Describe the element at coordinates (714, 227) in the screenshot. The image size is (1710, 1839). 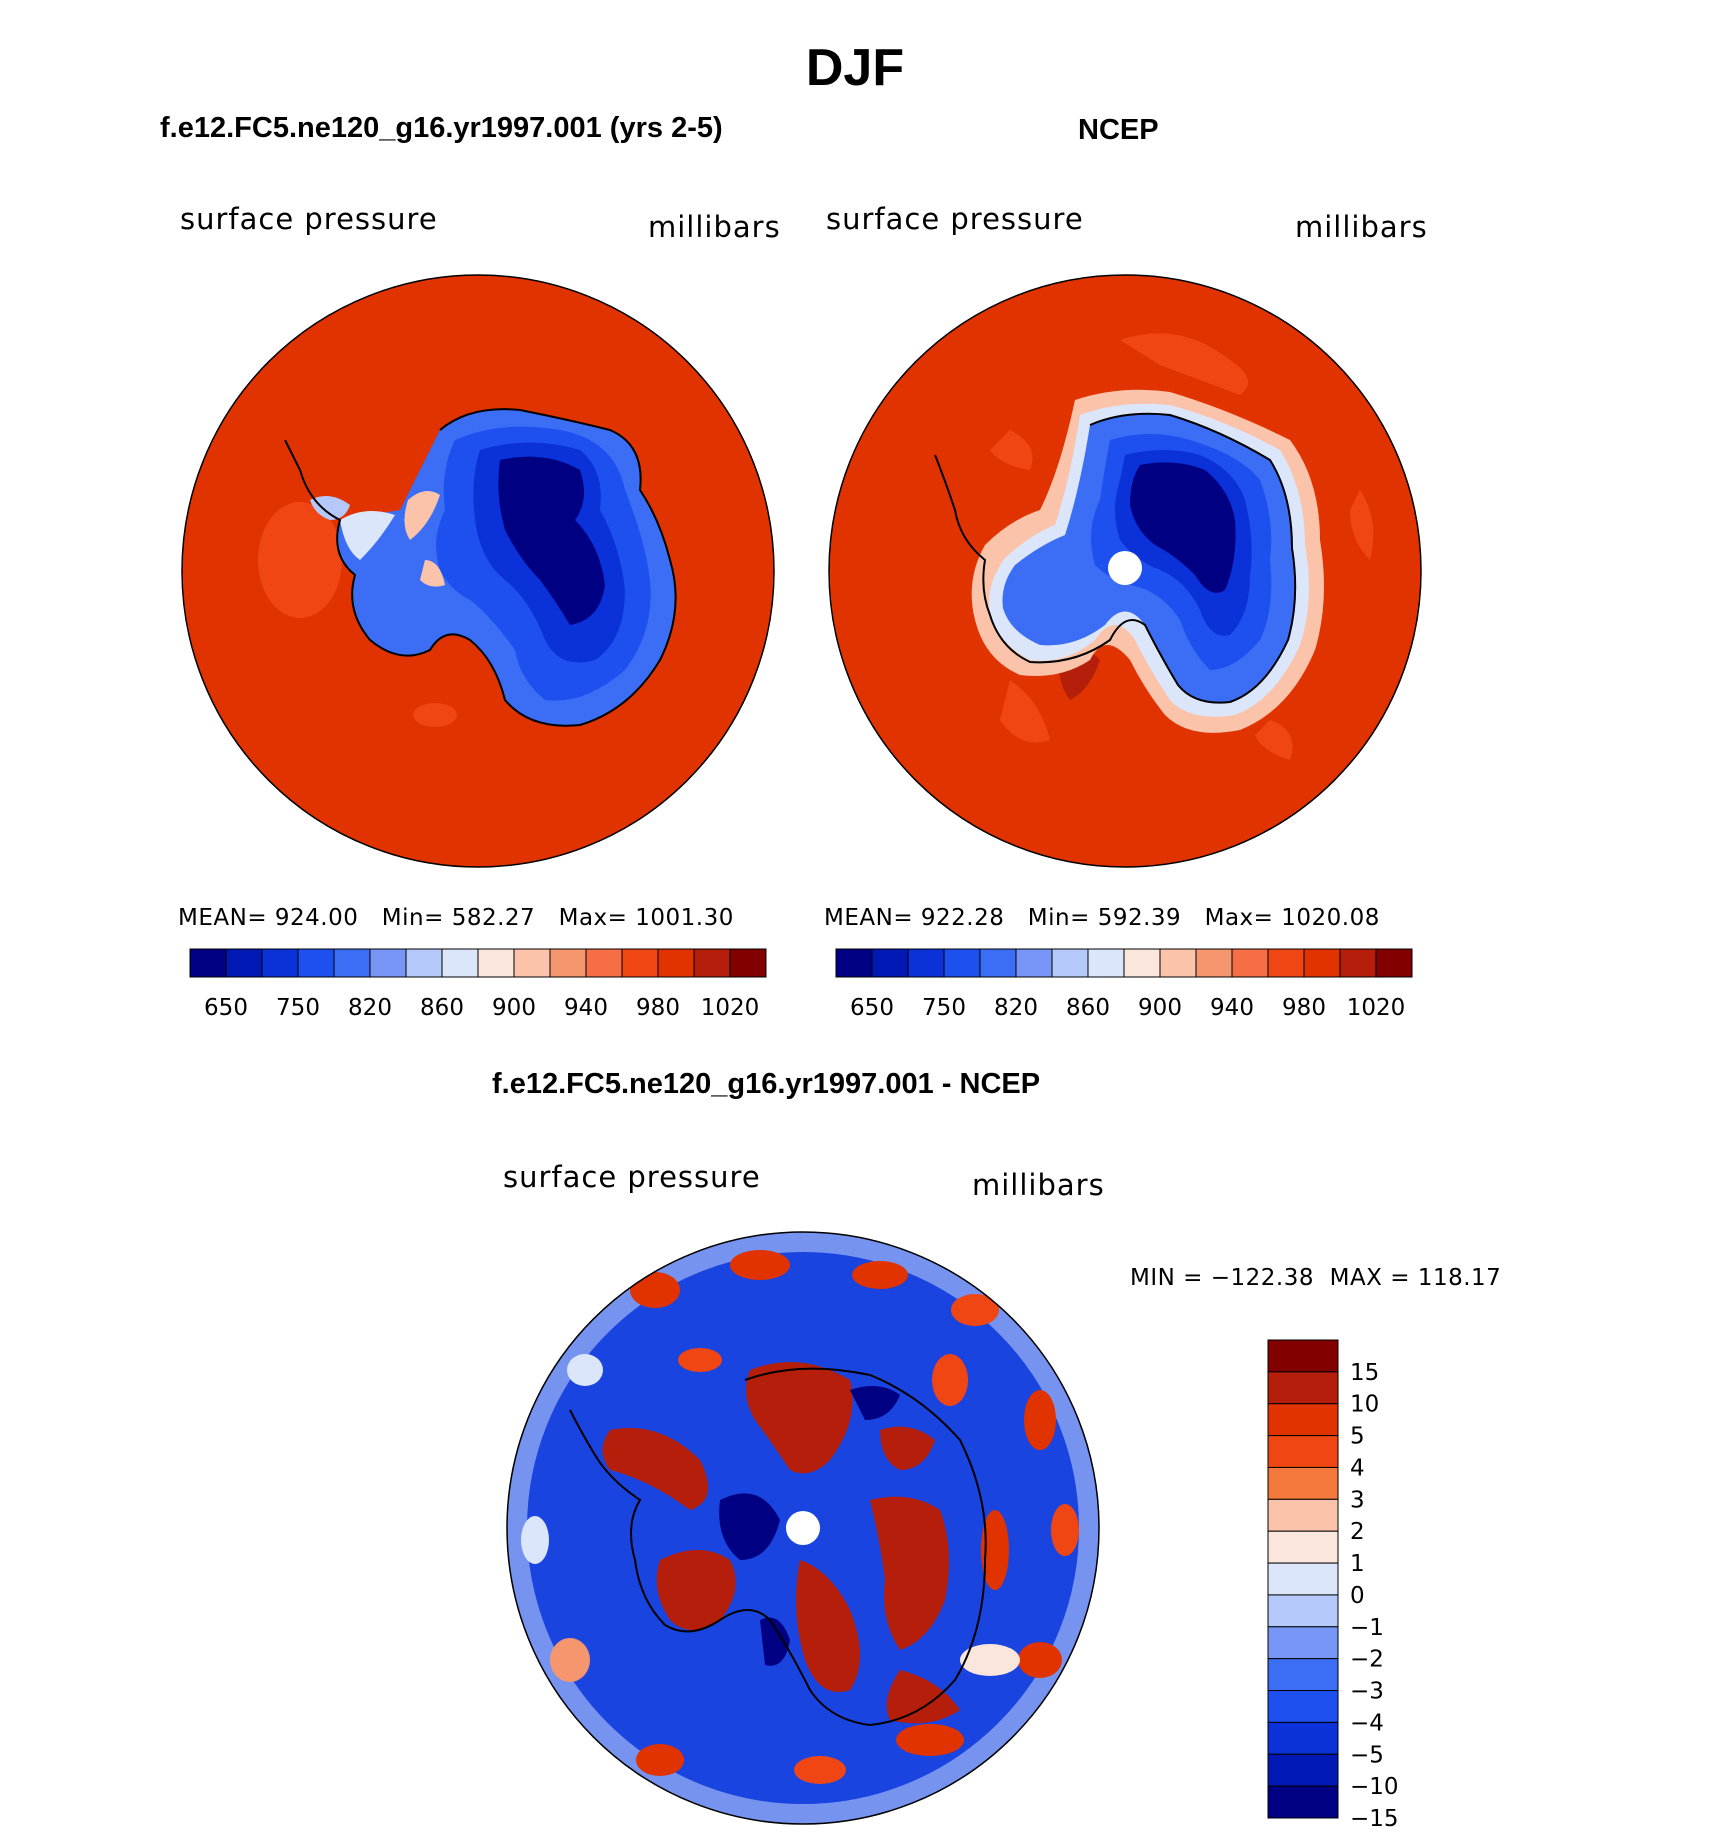
I see `panel-1-units-label: millibars` at that location.